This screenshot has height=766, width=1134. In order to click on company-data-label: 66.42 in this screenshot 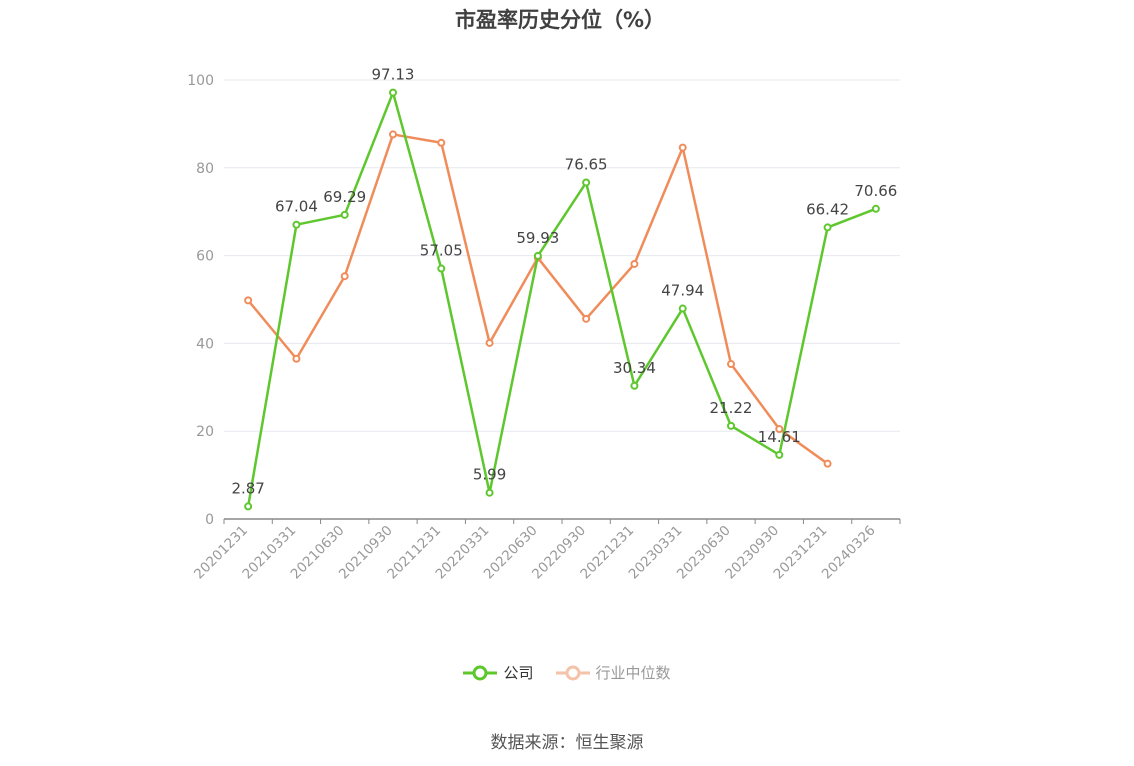, I will do `click(827, 209)`.